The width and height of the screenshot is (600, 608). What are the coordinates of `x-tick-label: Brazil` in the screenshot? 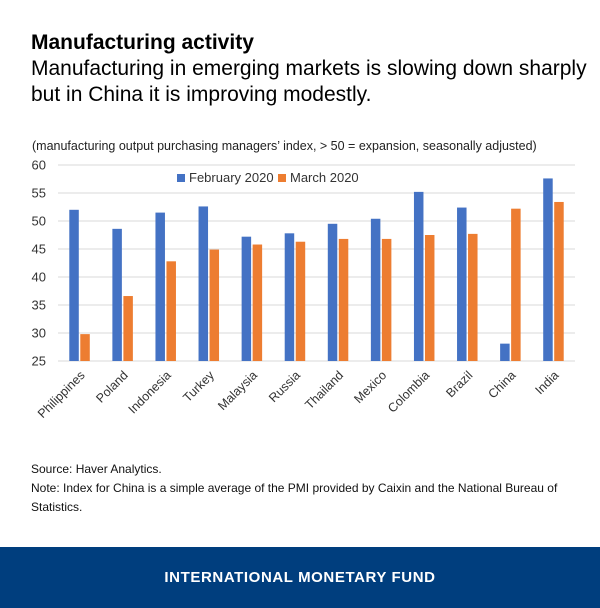 It's located at (459, 384).